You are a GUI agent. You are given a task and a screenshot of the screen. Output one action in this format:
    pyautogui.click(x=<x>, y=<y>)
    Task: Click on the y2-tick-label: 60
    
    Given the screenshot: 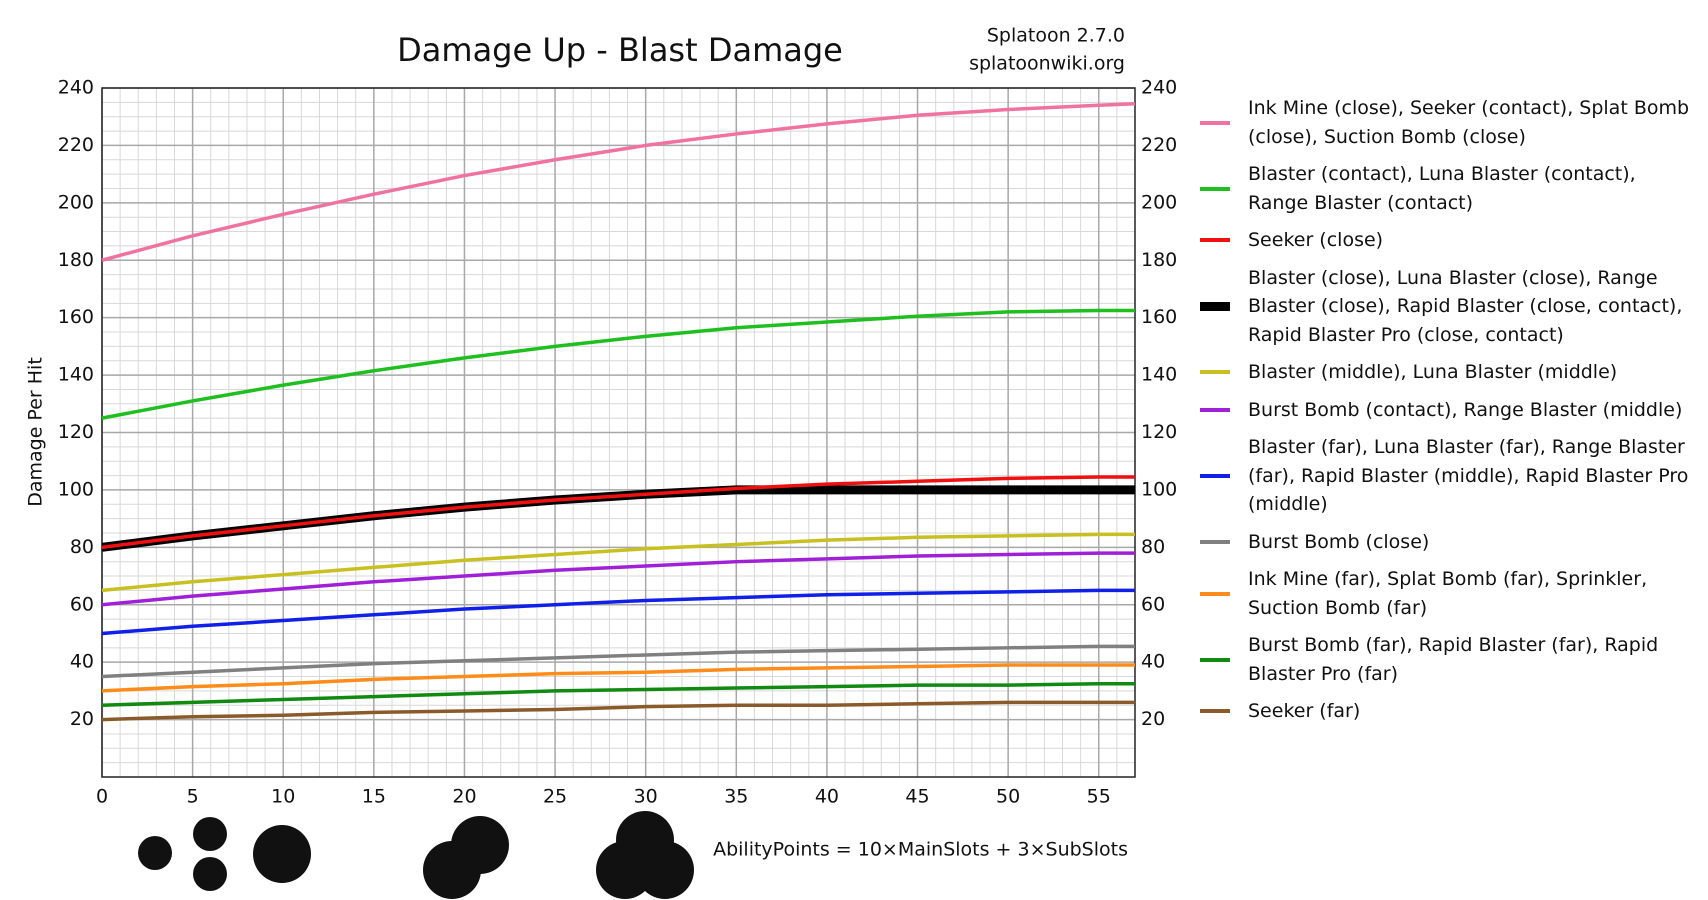 What is the action you would take?
    pyautogui.click(x=1153, y=604)
    